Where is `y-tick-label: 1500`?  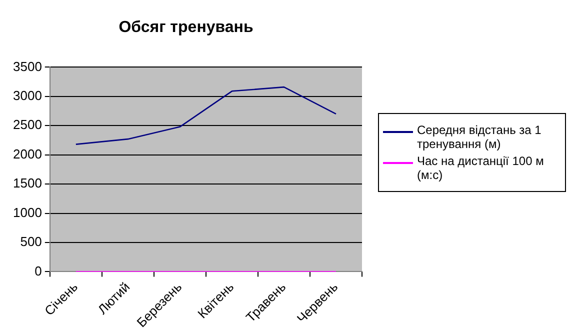
y-tick-label: 1500 is located at coordinates (27, 183).